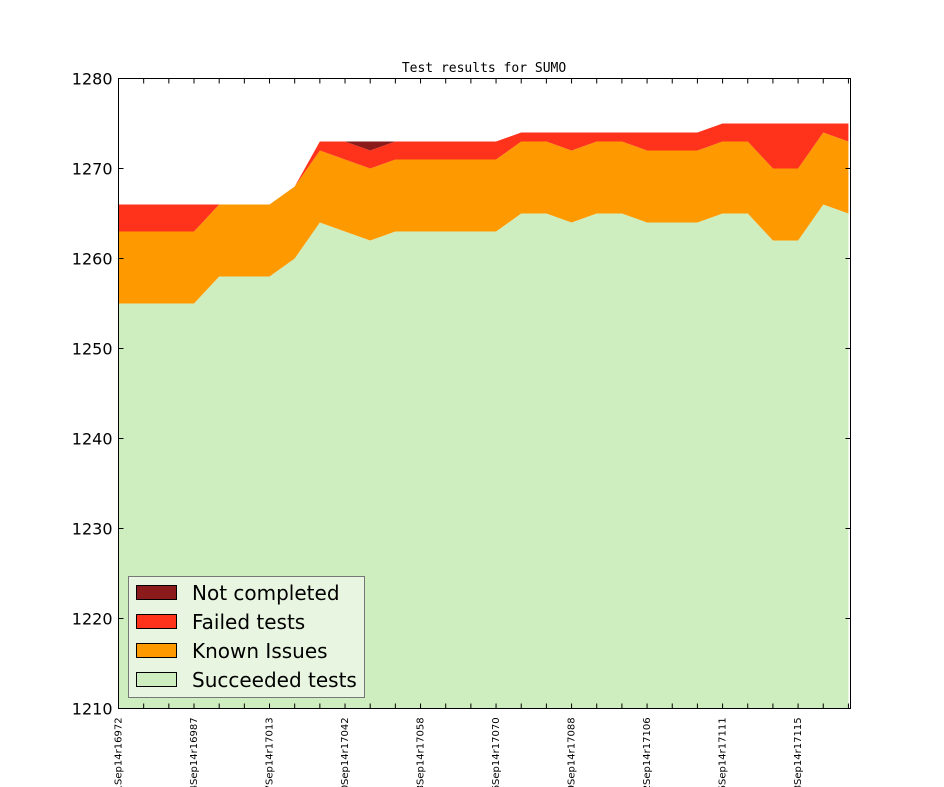 The image size is (944, 787). Describe the element at coordinates (92, 349) in the screenshot. I see `y-tick-label: 1250` at that location.